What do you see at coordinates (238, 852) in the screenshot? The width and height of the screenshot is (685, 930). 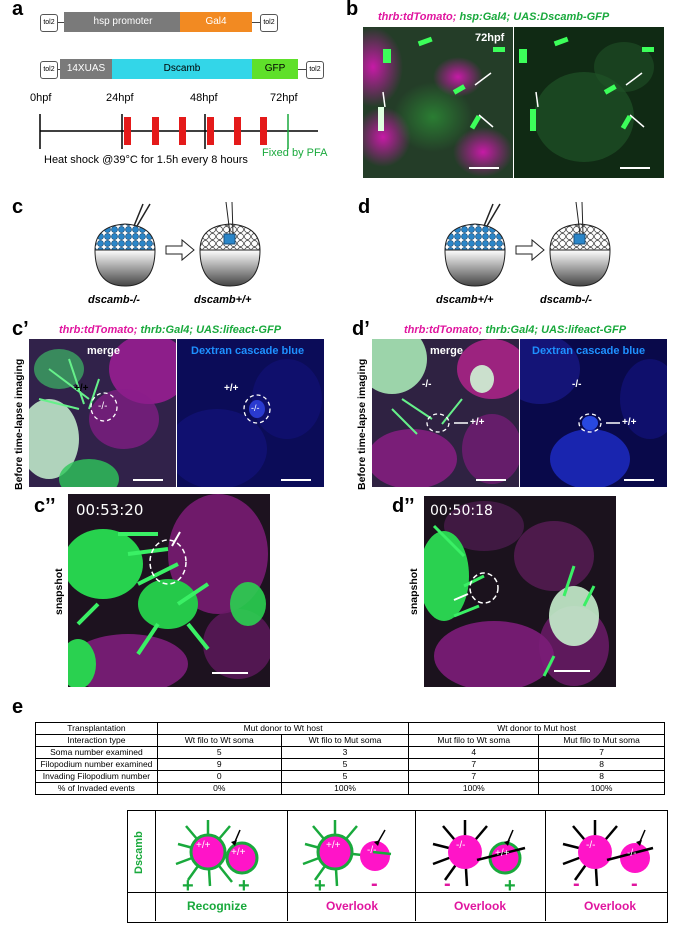 I see `legend-cell-1-right-genotype: +/+` at bounding box center [238, 852].